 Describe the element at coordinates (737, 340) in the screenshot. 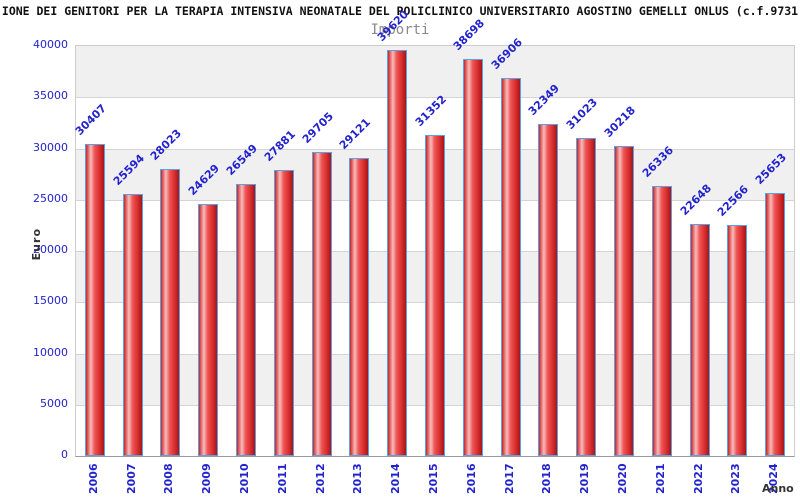

I see `bar-2023` at that location.